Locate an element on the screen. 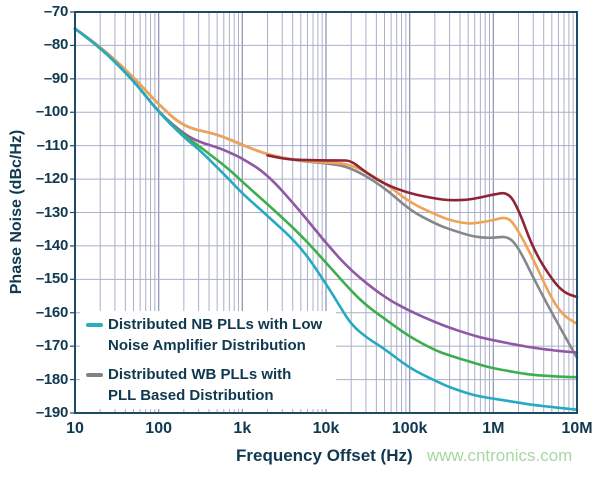 The image size is (600, 479). y-tick-label: –100 is located at coordinates (51, 112).